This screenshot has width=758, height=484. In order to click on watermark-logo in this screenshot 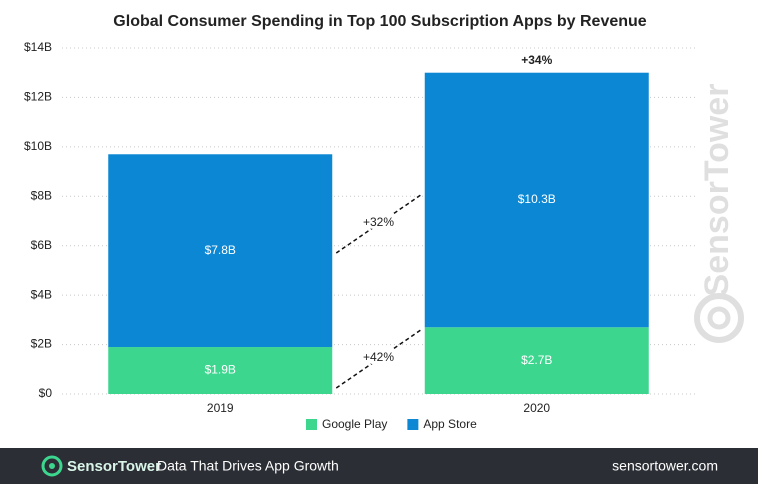, I will do `click(719, 318)`.